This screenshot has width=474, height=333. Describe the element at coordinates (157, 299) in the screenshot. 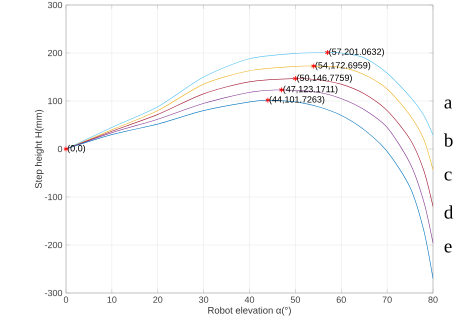

I see `x-tick-label: 20` at that location.